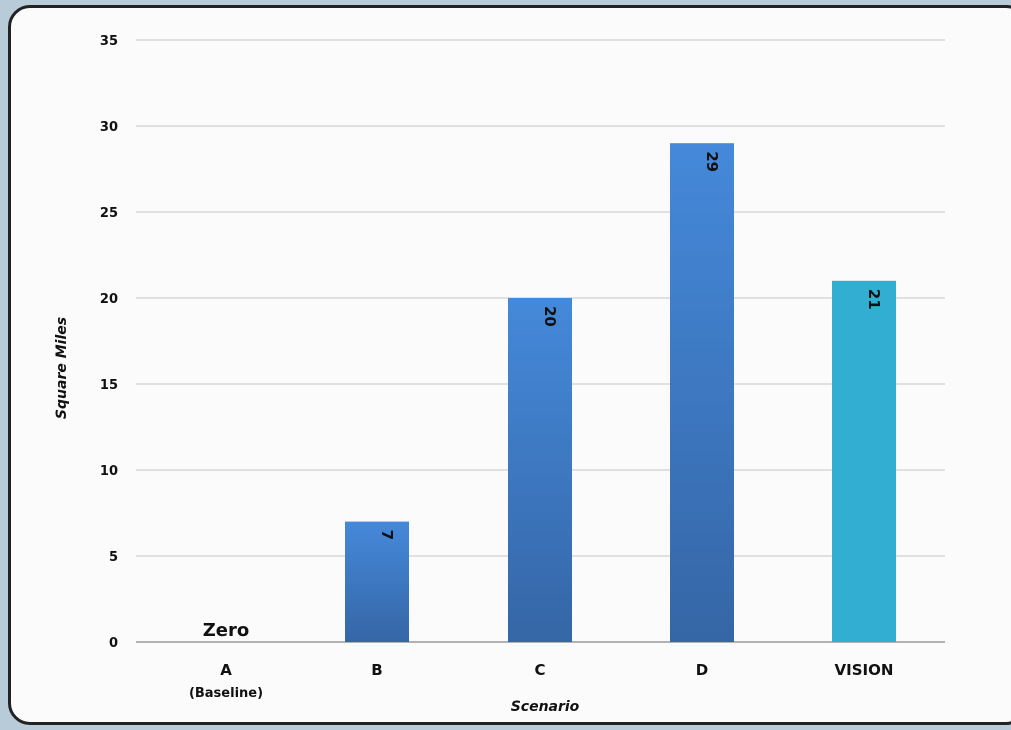 The width and height of the screenshot is (1011, 730). What do you see at coordinates (376, 670) in the screenshot?
I see `category-label-b: B` at bounding box center [376, 670].